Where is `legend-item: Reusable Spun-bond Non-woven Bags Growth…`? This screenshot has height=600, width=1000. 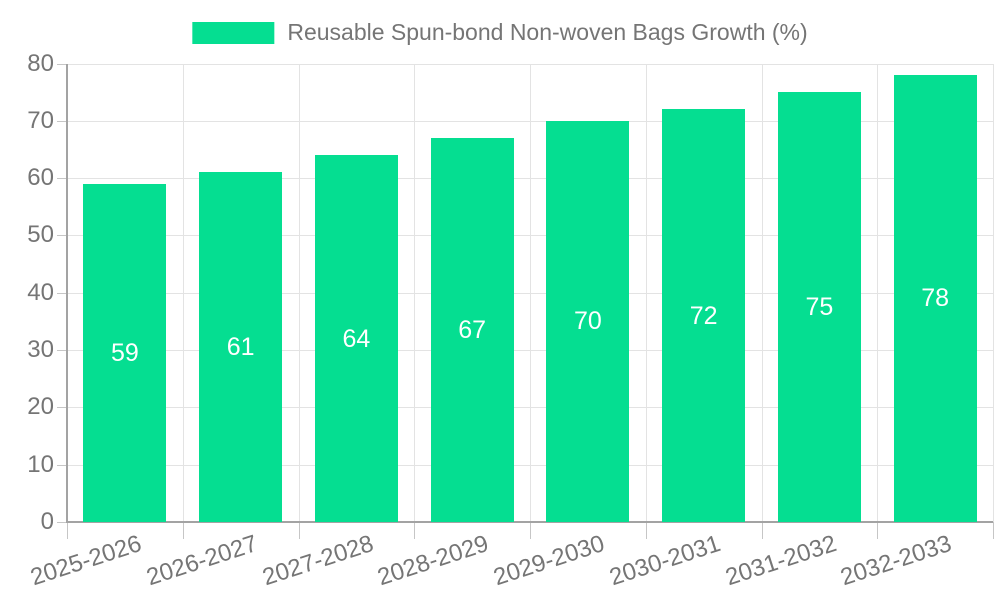
legend-item: Reusable Spun-bond Non-woven Bags Growth… is located at coordinates (500, 32).